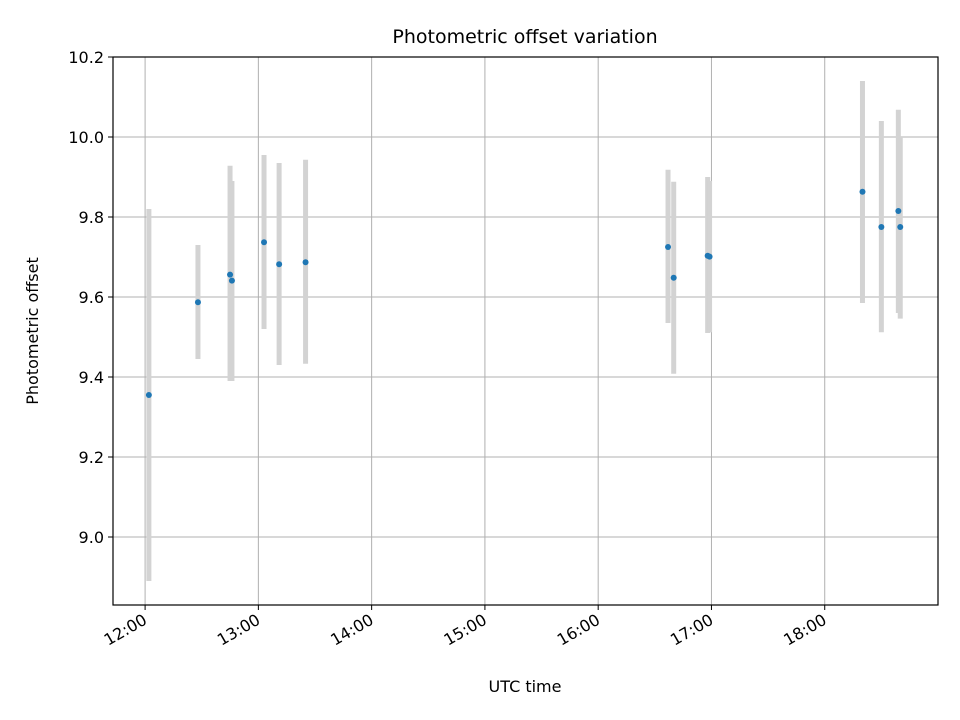  I want to click on y-tick-label: 9.8, so click(91, 217).